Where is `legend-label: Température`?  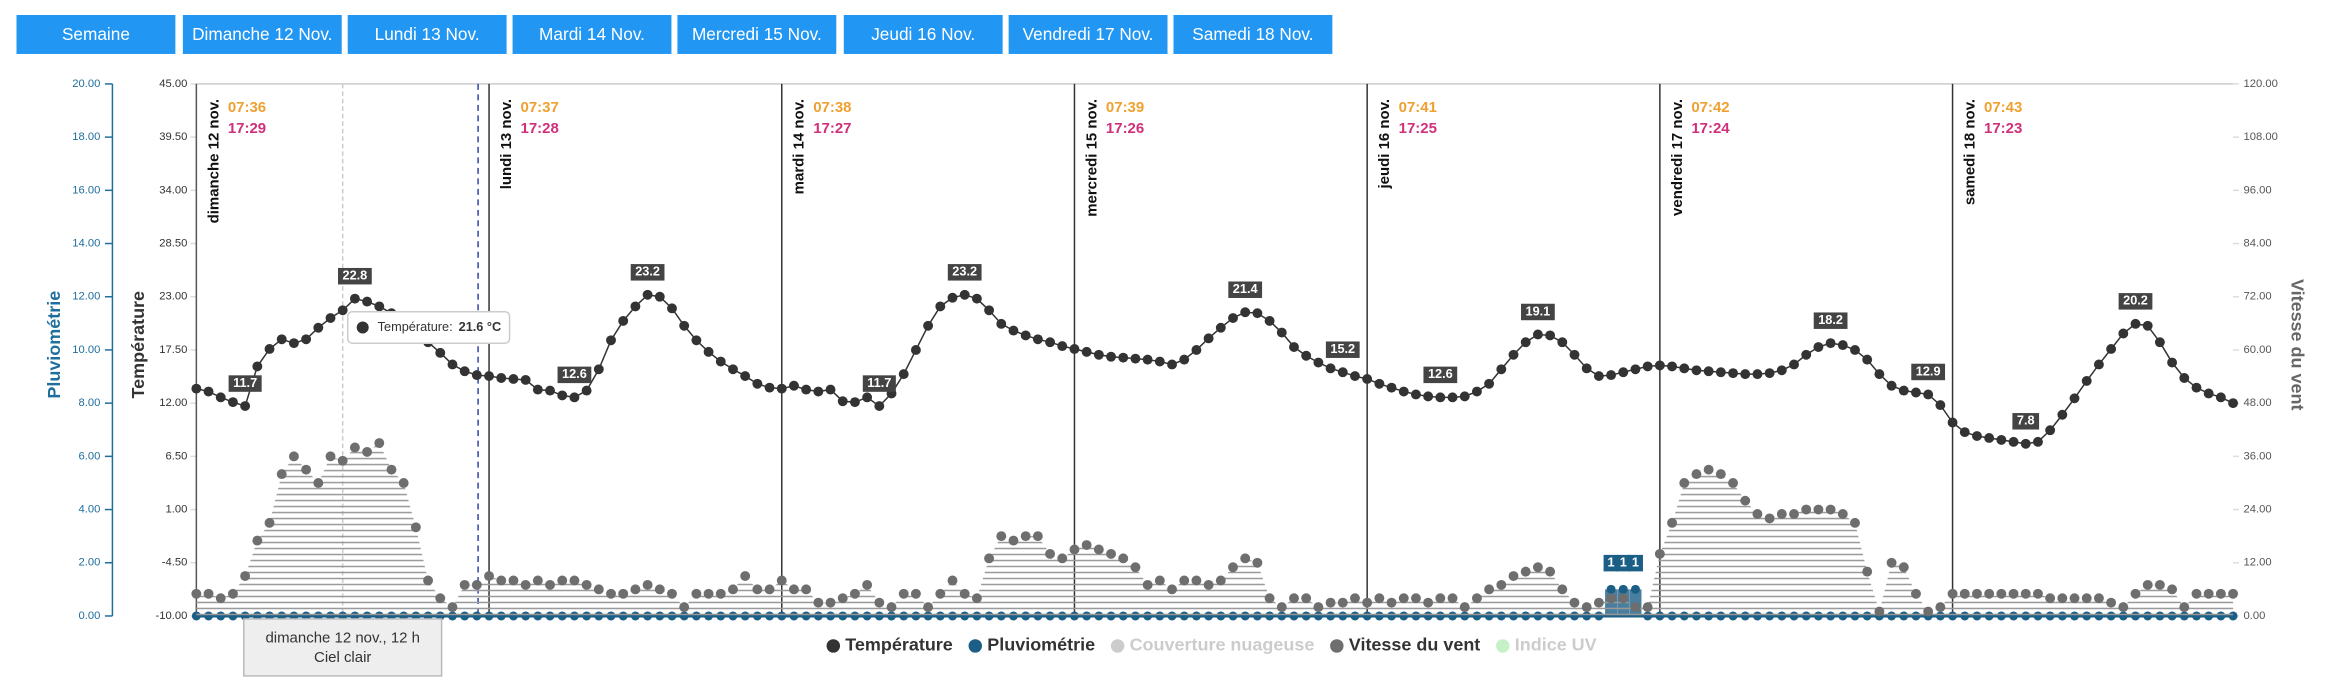 legend-label: Température is located at coordinates (899, 645).